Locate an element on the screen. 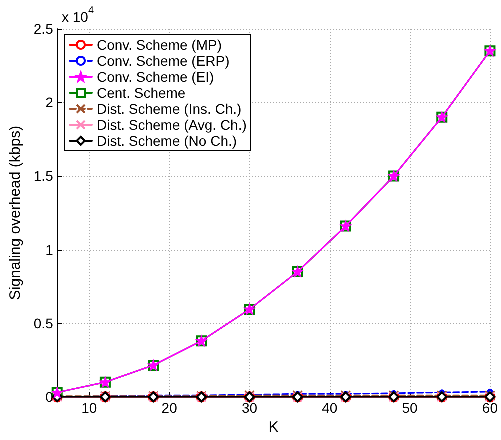 This screenshot has height=440, width=501. x-axis-title: K is located at coordinates (273, 427).